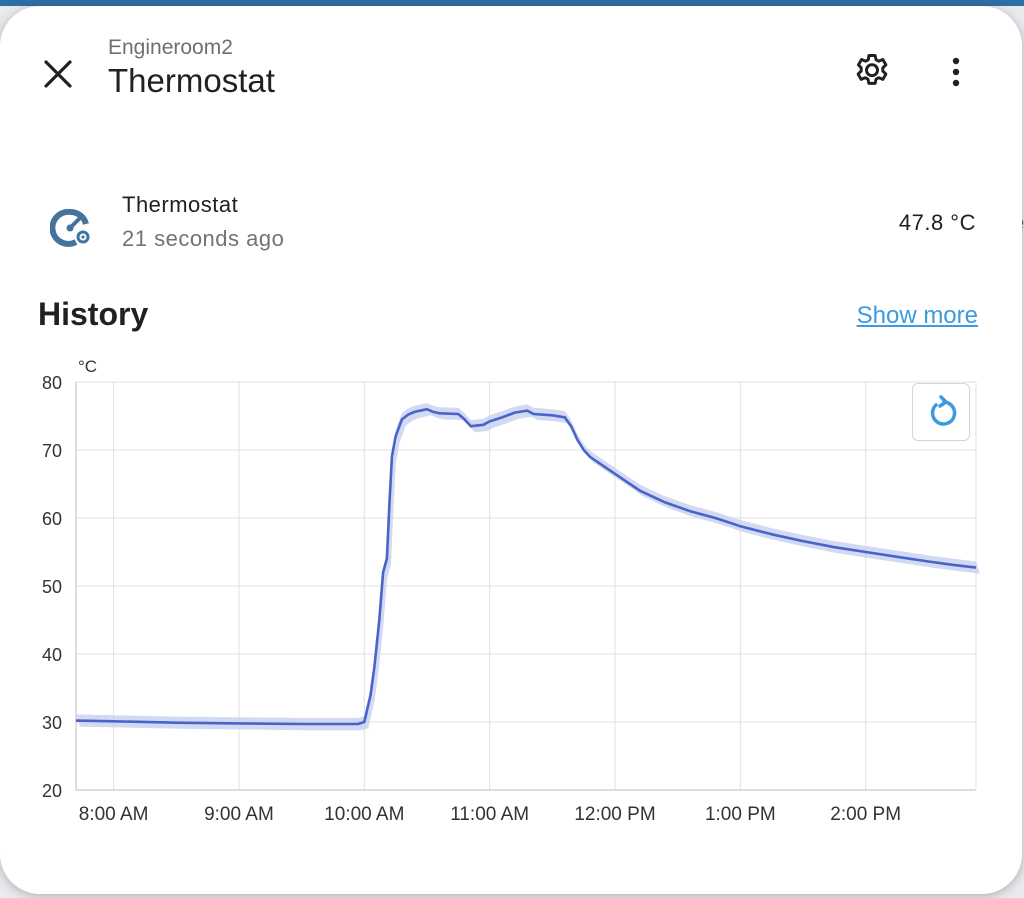 Image resolution: width=1024 pixels, height=898 pixels. I want to click on x-tick-label: 11:00 AM, so click(489, 814).